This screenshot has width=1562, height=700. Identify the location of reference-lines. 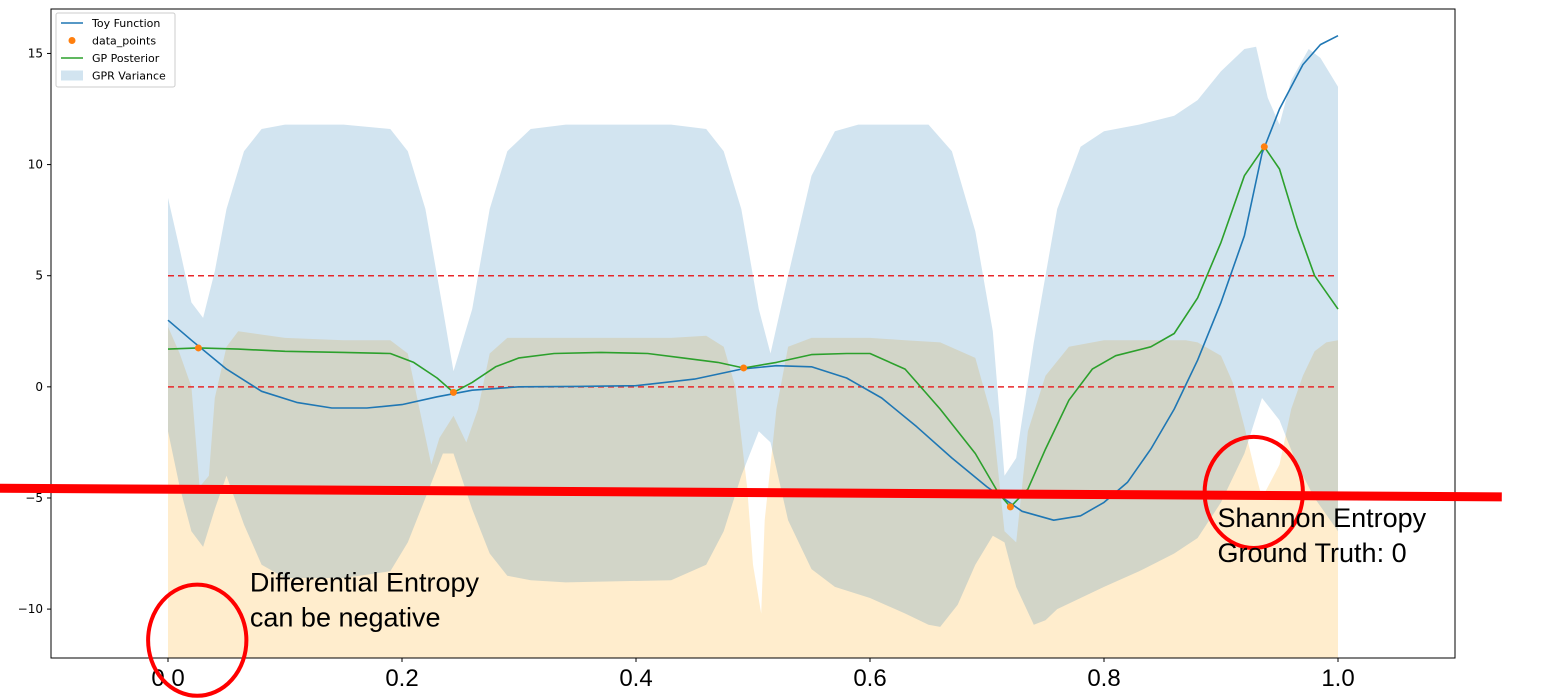
(753, 331).